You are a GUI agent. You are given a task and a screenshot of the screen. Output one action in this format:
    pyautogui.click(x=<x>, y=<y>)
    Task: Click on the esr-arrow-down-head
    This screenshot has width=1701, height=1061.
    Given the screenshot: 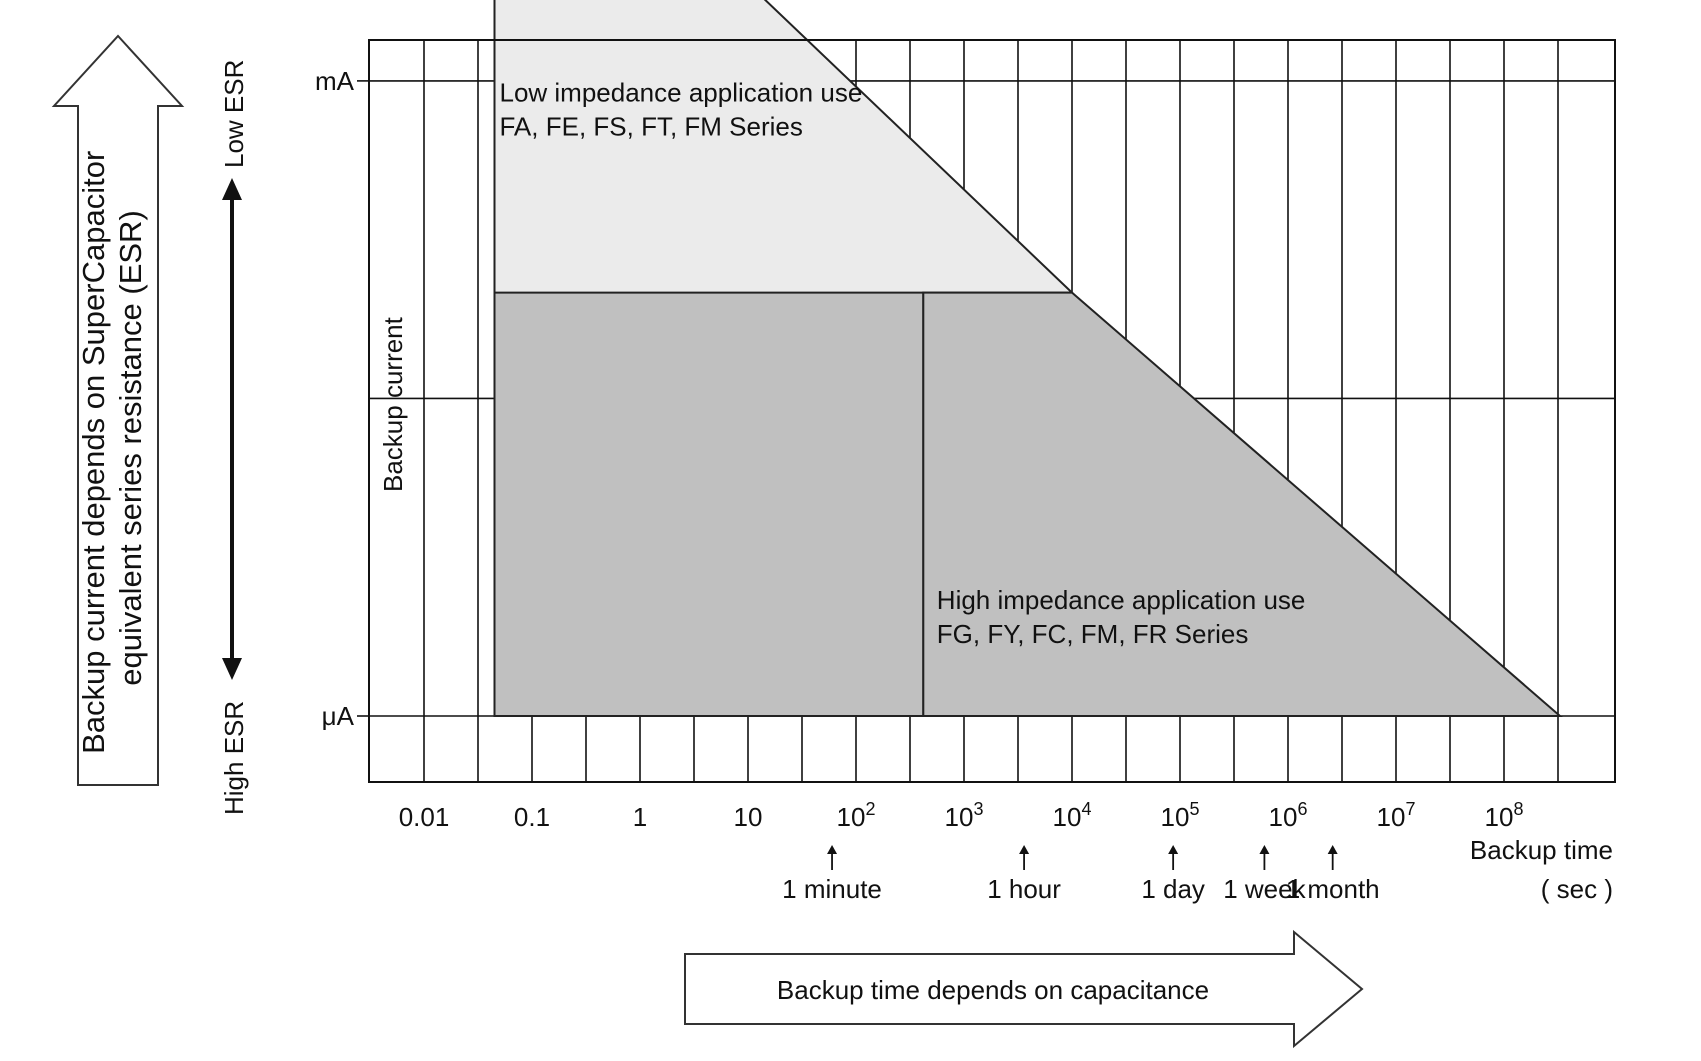 What is the action you would take?
    pyautogui.click(x=232, y=669)
    